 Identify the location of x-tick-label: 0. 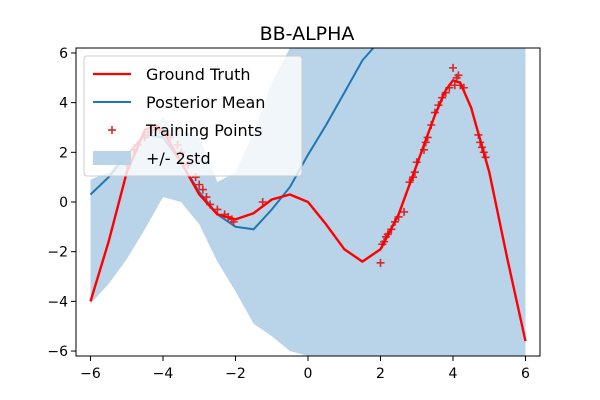
(308, 374).